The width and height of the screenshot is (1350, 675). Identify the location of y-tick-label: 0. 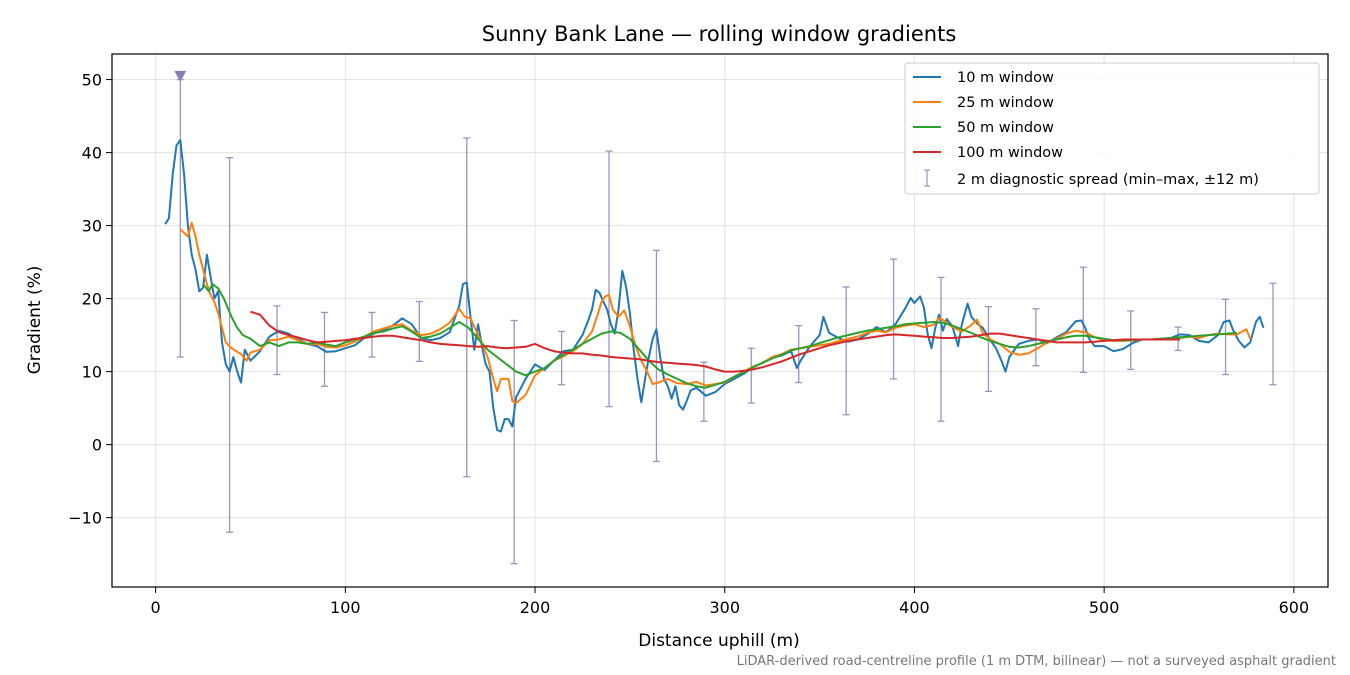
(97, 445).